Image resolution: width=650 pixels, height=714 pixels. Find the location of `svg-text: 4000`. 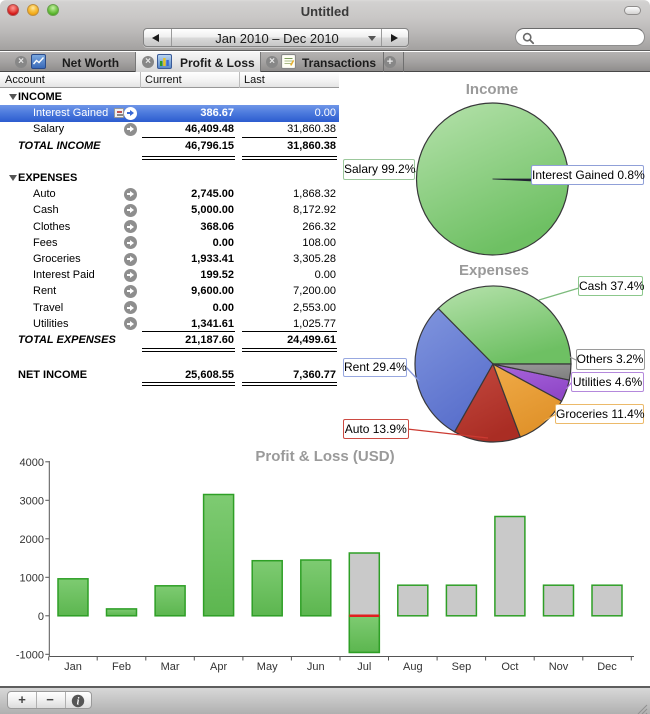

svg-text: 4000 is located at coordinates (32, 463).